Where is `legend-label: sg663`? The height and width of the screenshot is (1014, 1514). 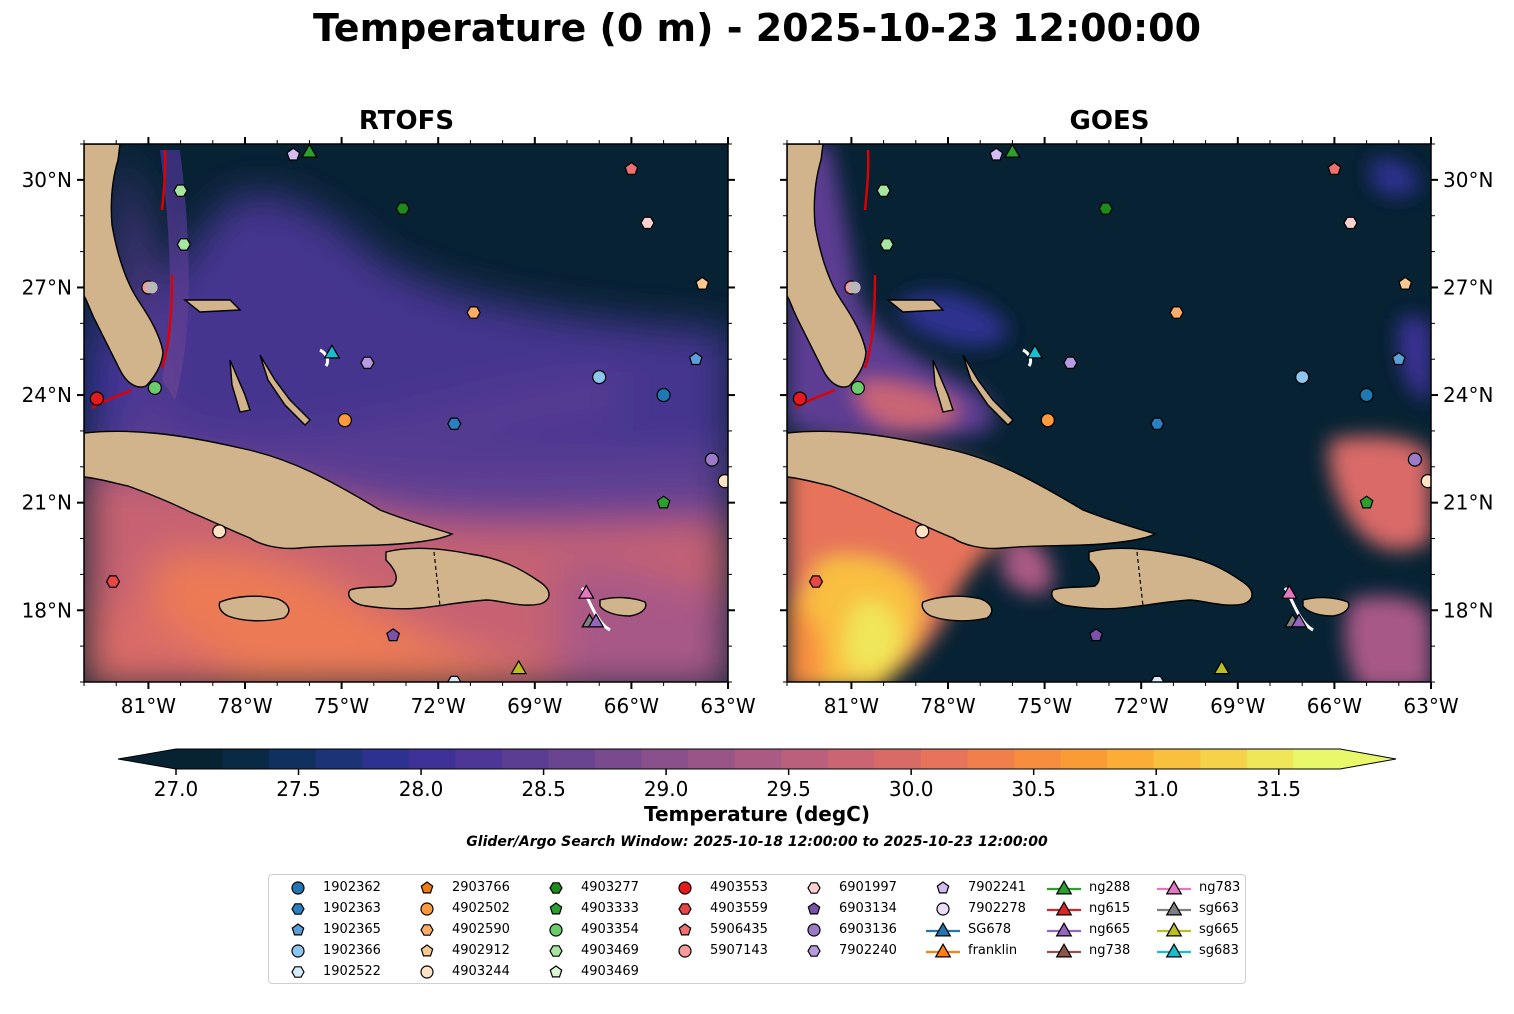 legend-label: sg663 is located at coordinates (1219, 908).